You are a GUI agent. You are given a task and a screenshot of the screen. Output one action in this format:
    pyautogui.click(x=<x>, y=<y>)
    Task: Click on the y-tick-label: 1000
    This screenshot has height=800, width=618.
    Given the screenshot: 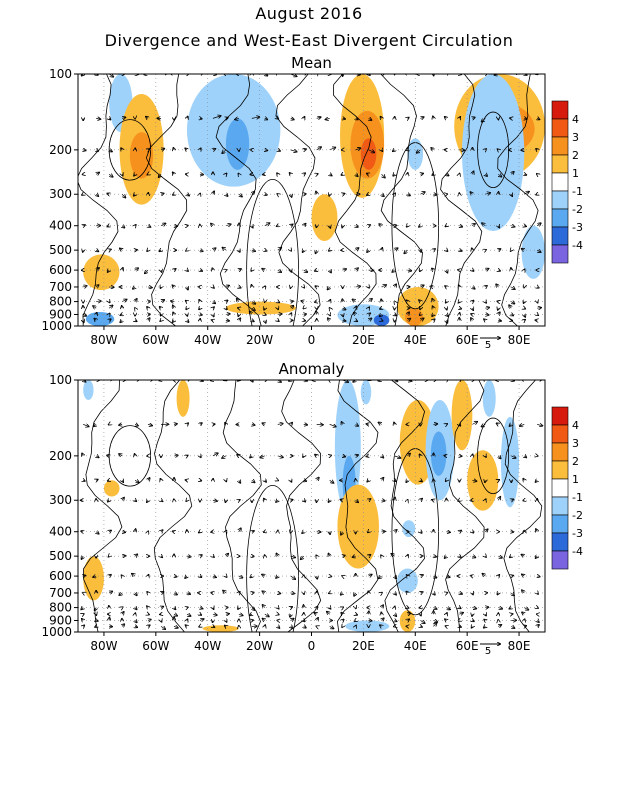 What is the action you would take?
    pyautogui.click(x=56, y=632)
    